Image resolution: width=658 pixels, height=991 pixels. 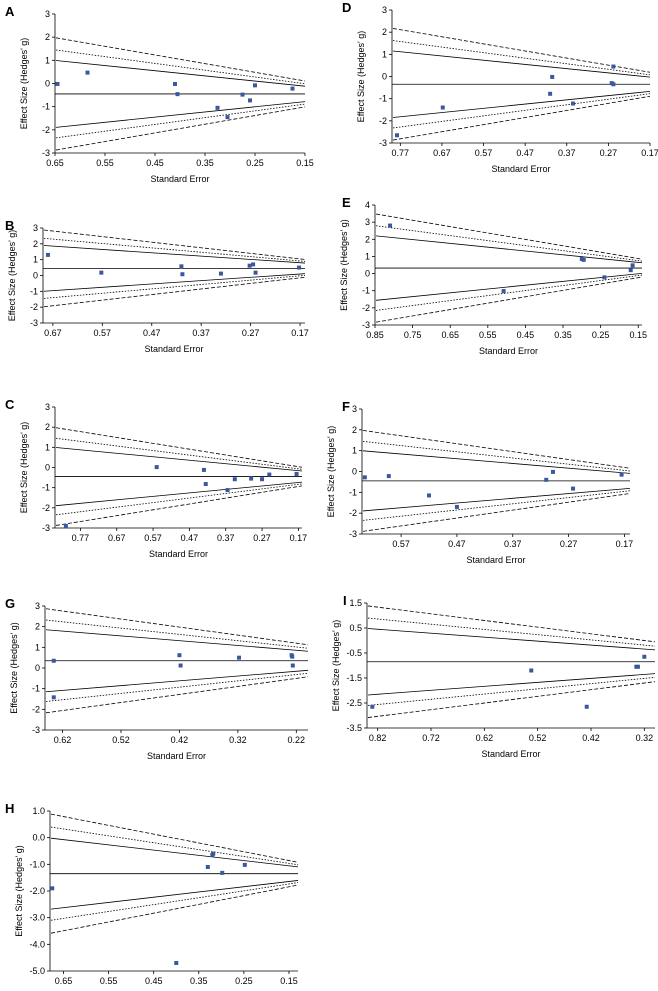 What do you see at coordinates (226, 538) in the screenshot?
I see `x-tick-label: 0.37` at bounding box center [226, 538].